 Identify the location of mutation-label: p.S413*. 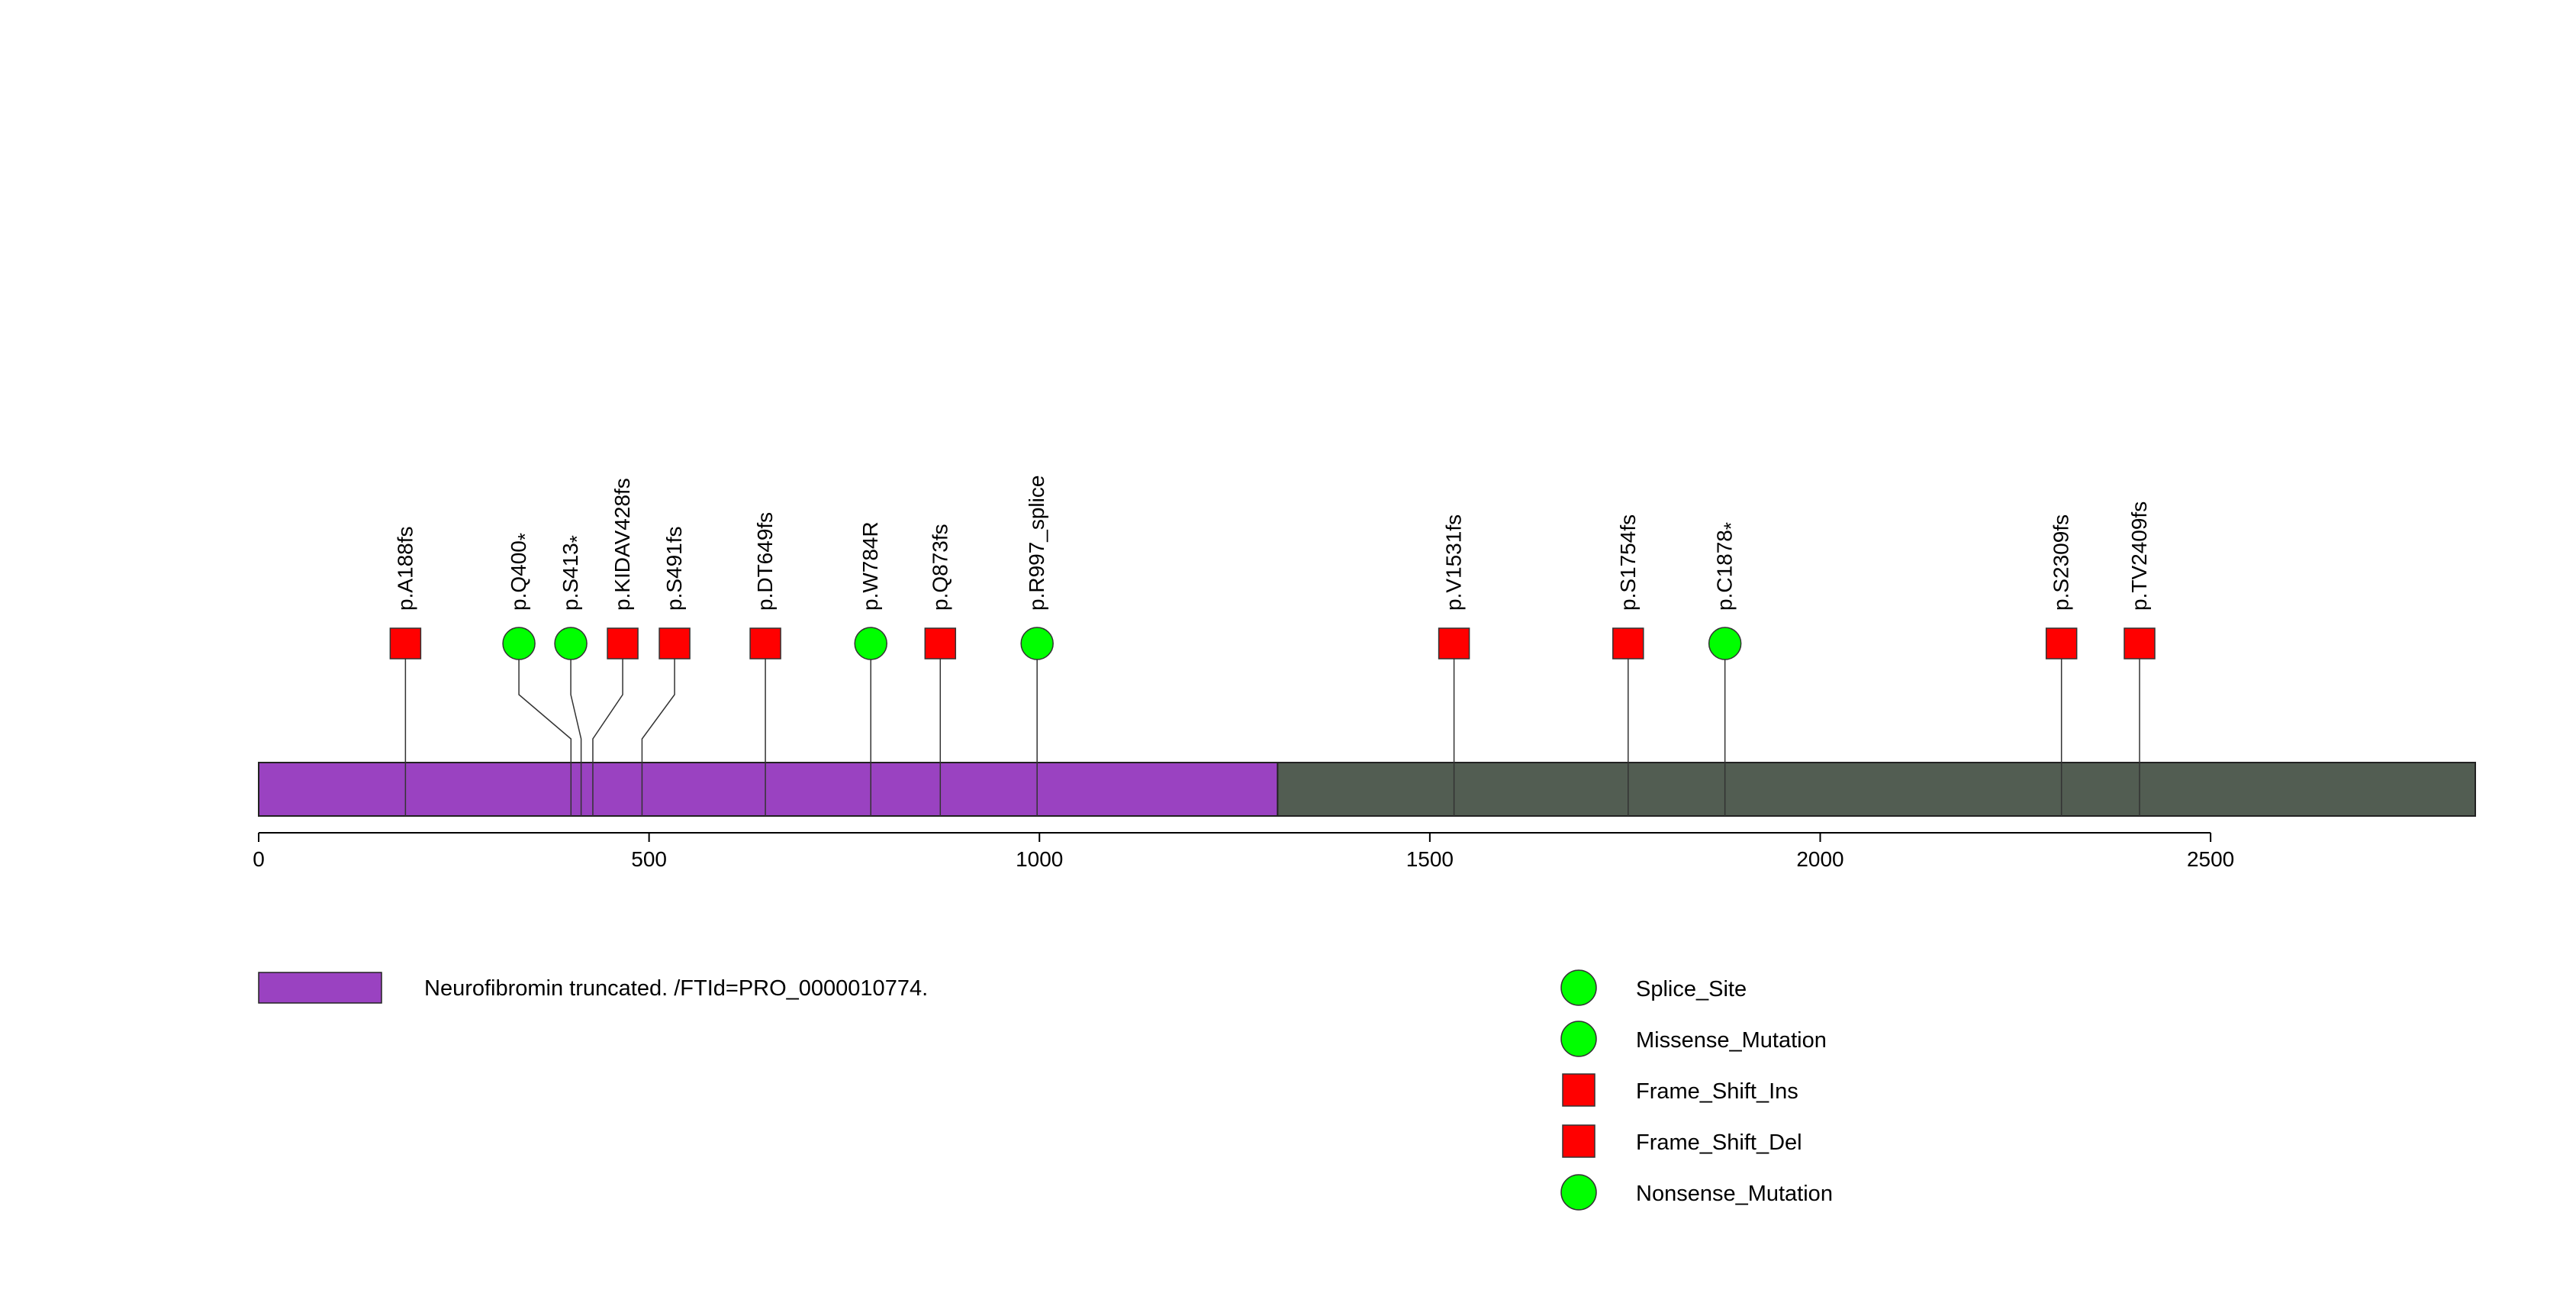
(573, 573).